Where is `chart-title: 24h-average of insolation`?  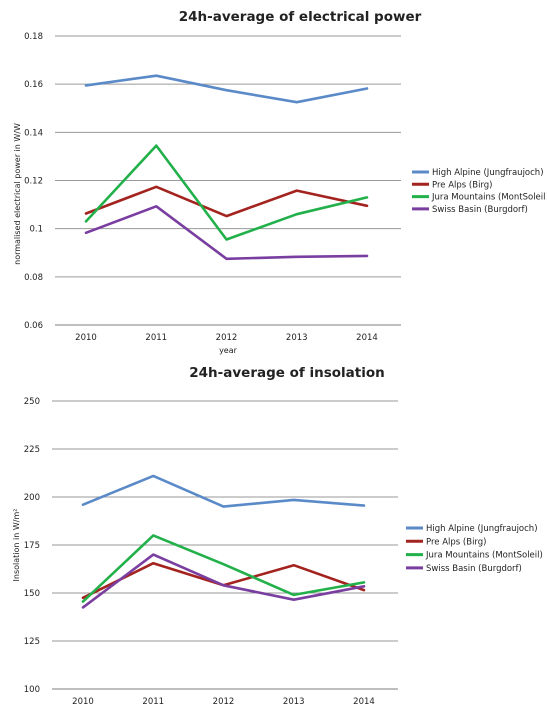
chart-title: 24h-average of insolation is located at coordinates (286, 373).